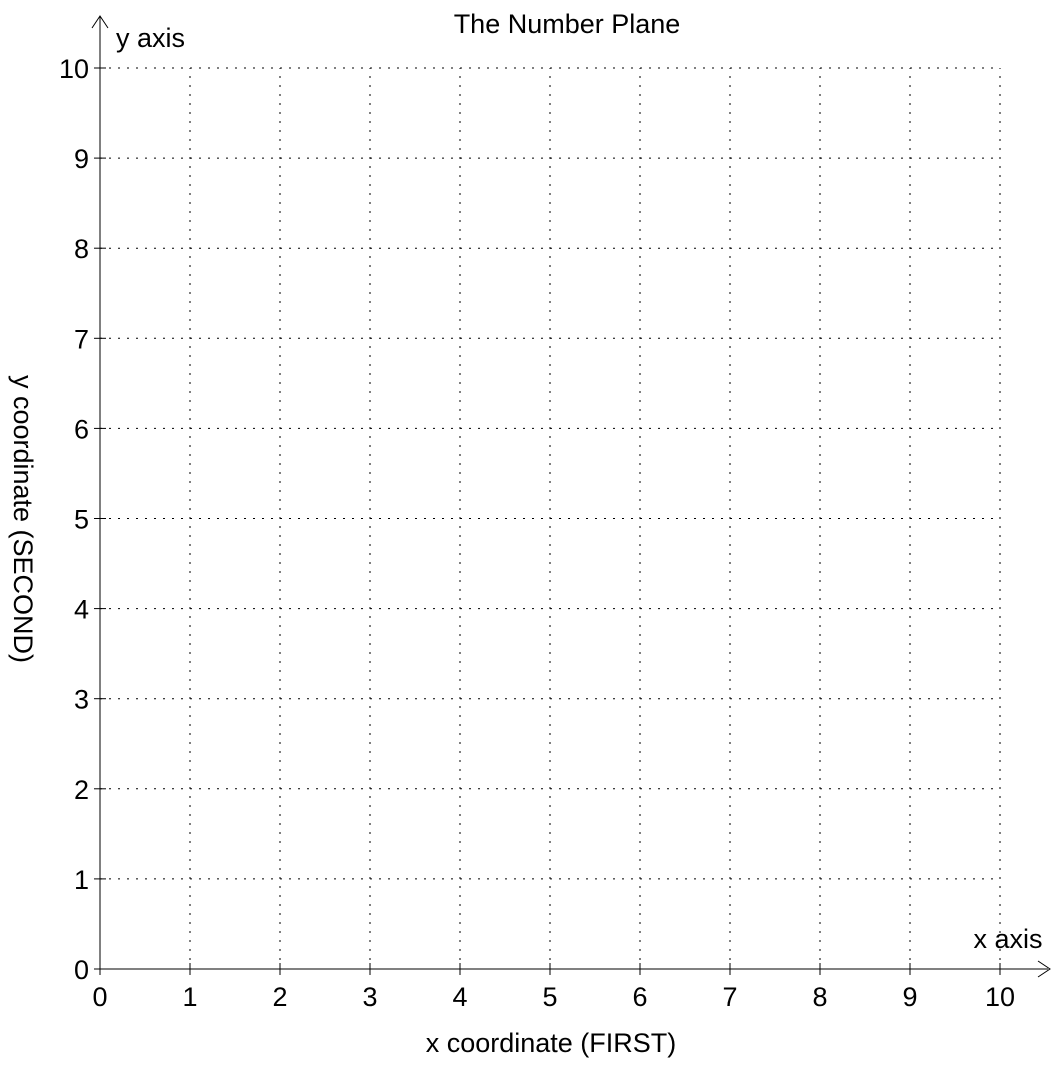 The height and width of the screenshot is (1066, 1053). Describe the element at coordinates (909, 997) in the screenshot. I see `x-tick-label: 9` at that location.